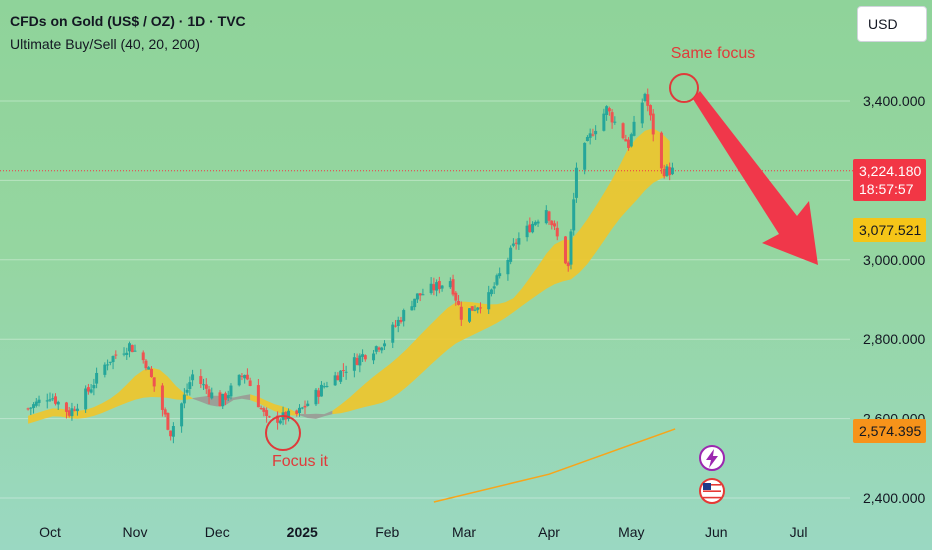  I want to click on lightning-glyph, so click(712, 458).